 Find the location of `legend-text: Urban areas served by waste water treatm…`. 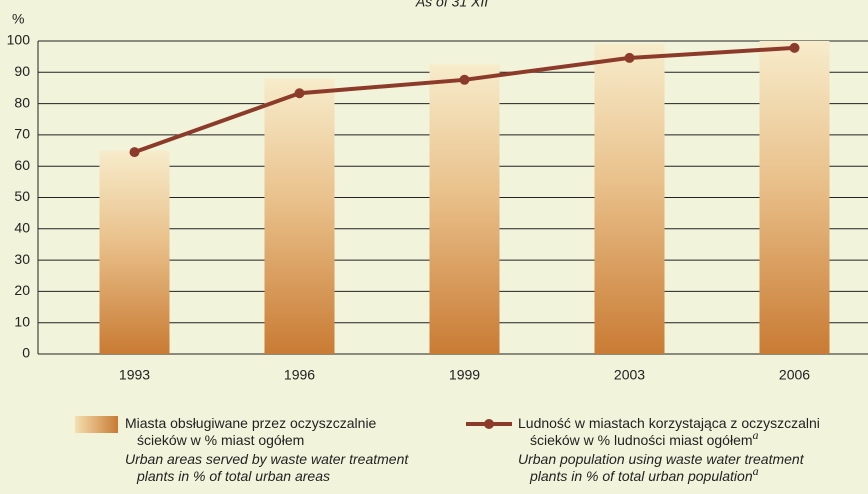

legend-text: Urban areas served by waste water treatm… is located at coordinates (267, 459).